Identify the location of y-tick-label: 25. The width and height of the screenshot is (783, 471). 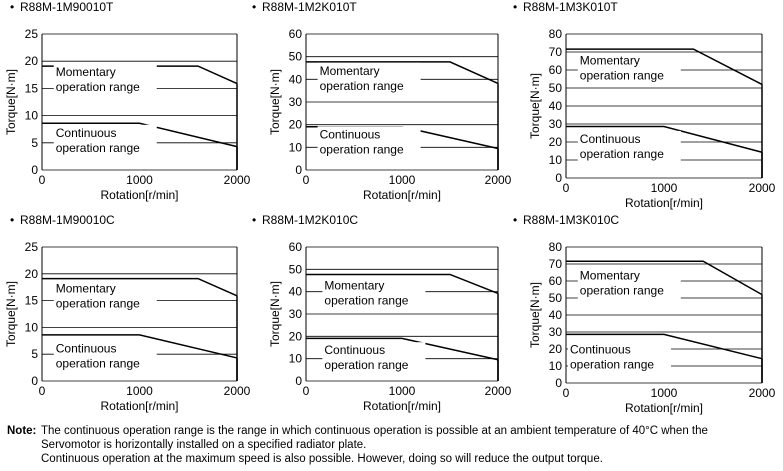
(32, 247).